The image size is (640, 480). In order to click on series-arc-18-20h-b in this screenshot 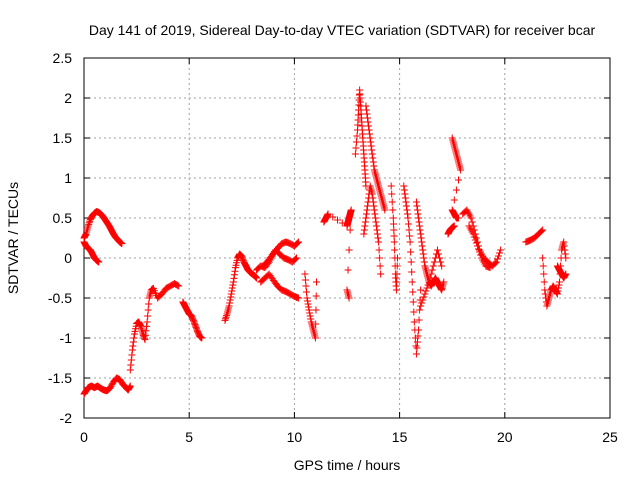, I will do `click(479, 247)`.